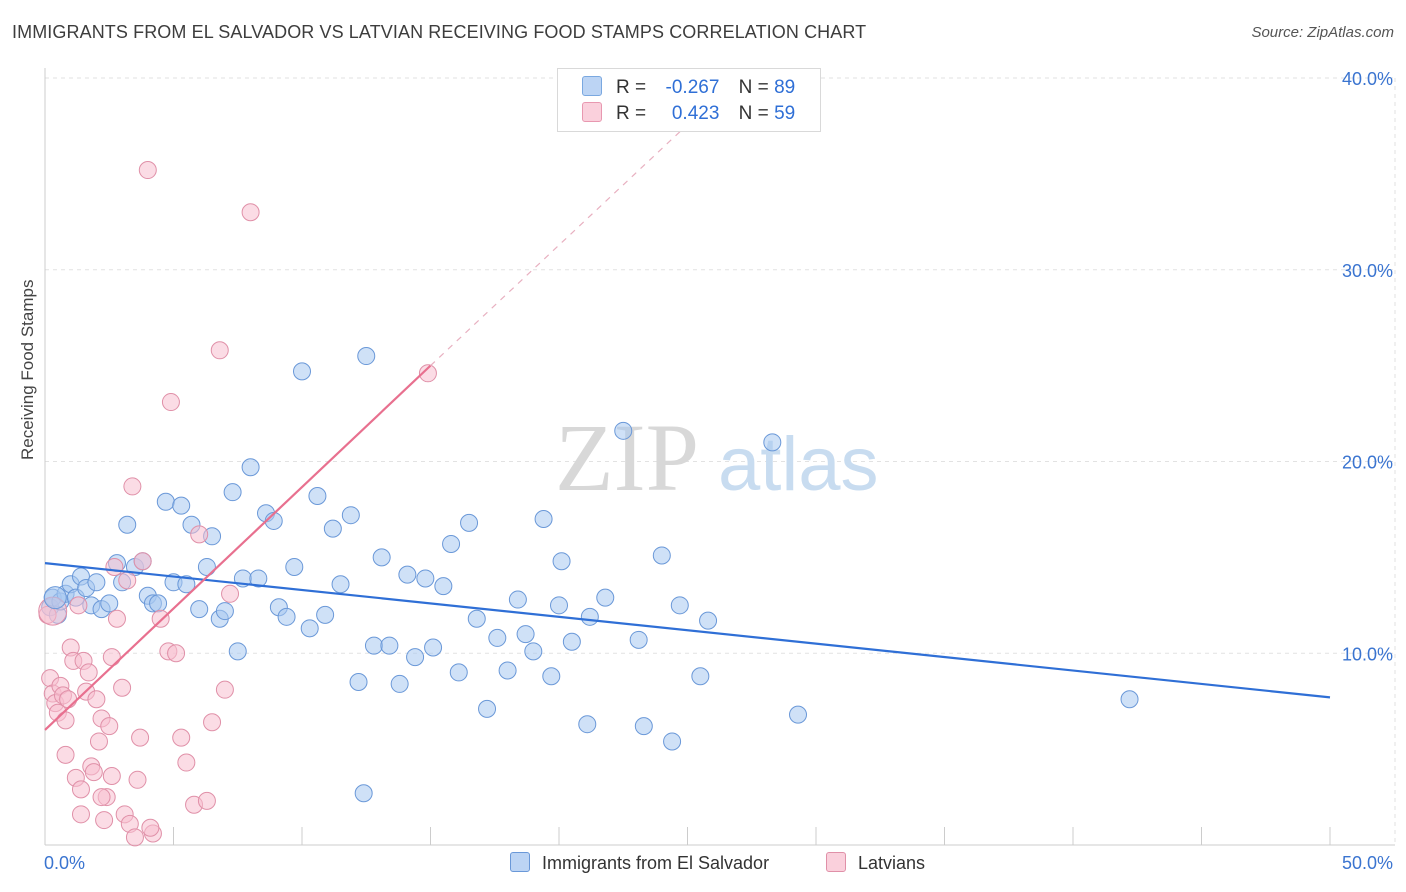 This screenshot has height=892, width=1406. What do you see at coordinates (695, 113) in the screenshot?
I see `legend-r-value: 0.423` at bounding box center [695, 113].